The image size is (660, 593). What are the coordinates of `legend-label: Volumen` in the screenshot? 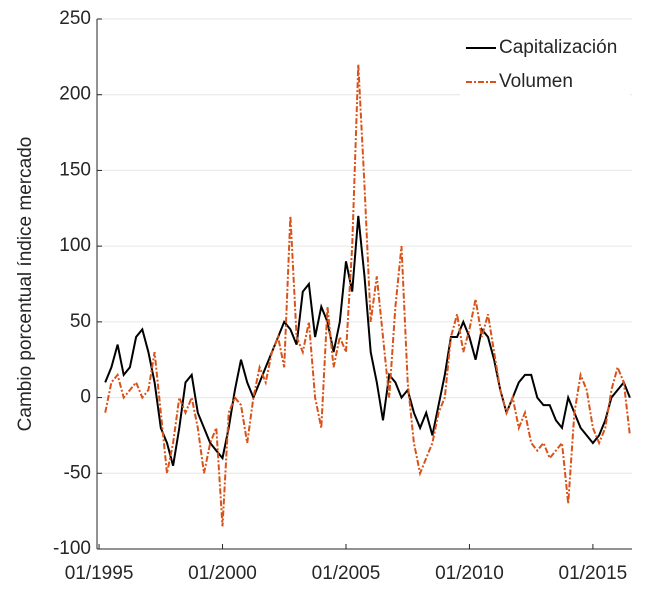 It's located at (536, 81).